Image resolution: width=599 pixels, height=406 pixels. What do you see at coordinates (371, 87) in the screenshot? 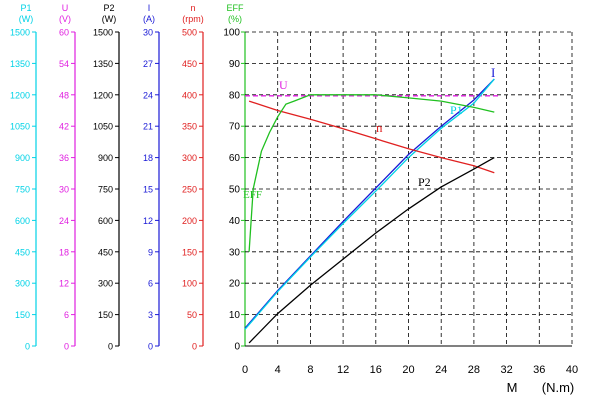
I see `series-u: U` at bounding box center [371, 87].